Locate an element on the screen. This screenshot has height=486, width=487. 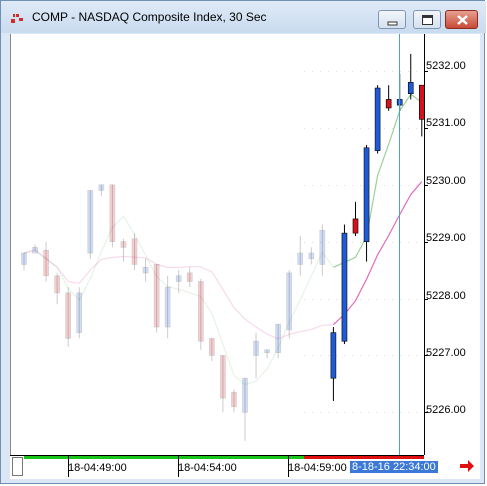
maximize-button is located at coordinates (427, 19).